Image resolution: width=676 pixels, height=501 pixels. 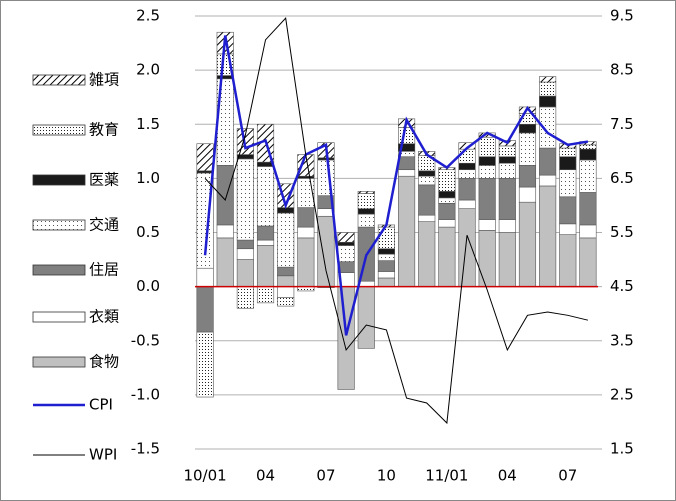 I want to click on y-tick-label: 0.0, so click(x=148, y=286).